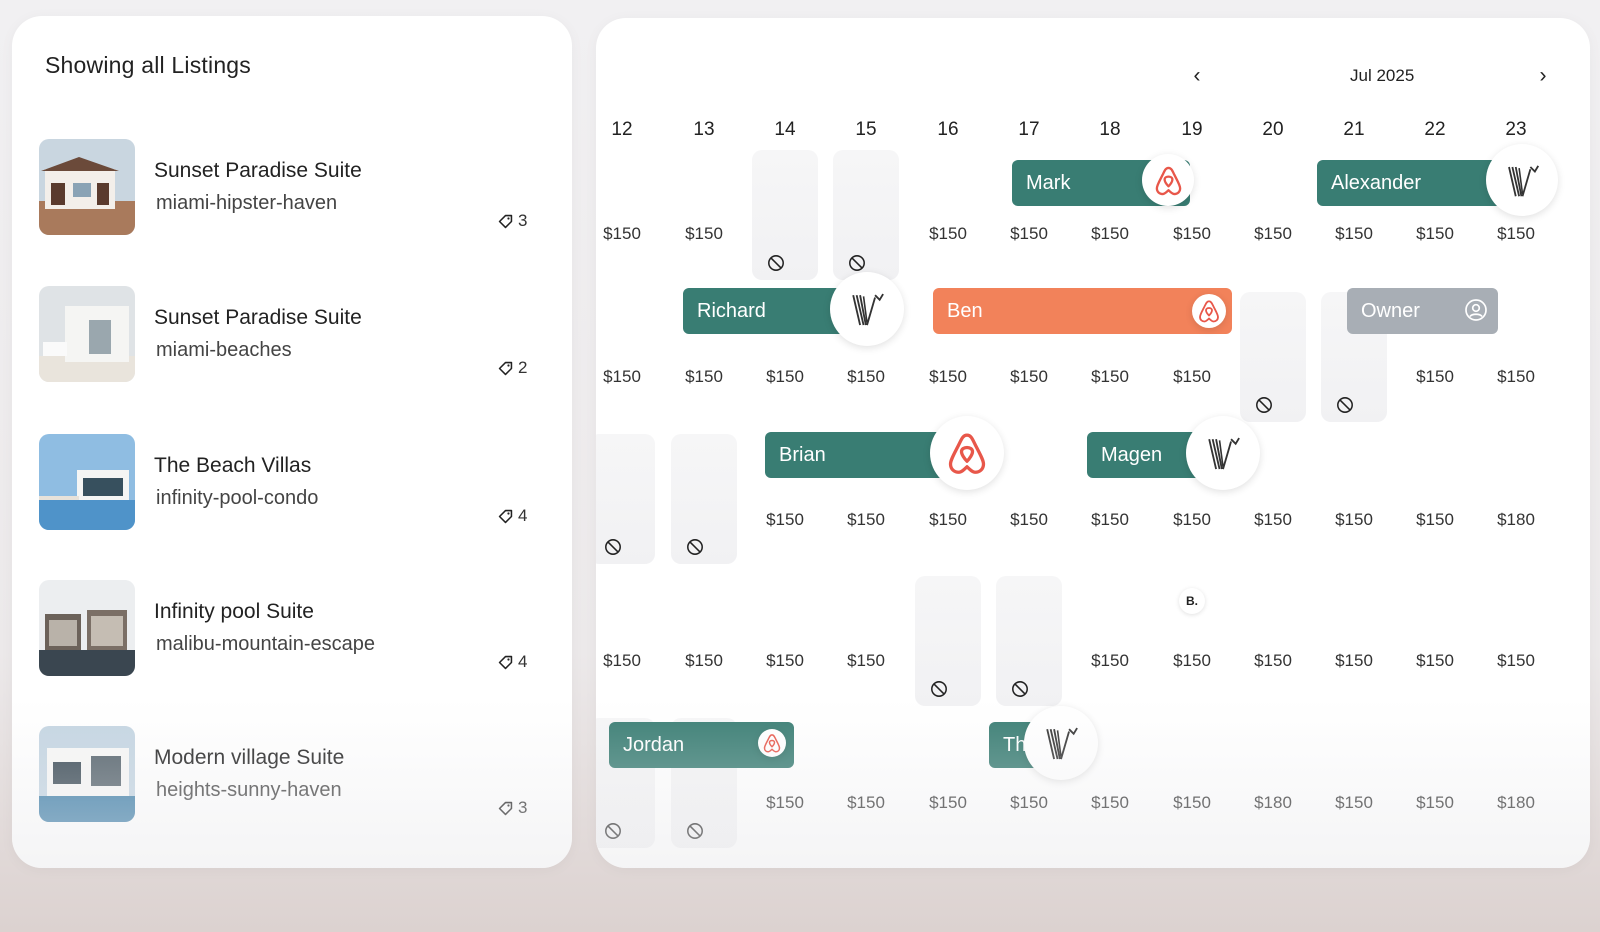 The width and height of the screenshot is (1600, 932). I want to click on booking-owner: Owner, so click(1422, 311).